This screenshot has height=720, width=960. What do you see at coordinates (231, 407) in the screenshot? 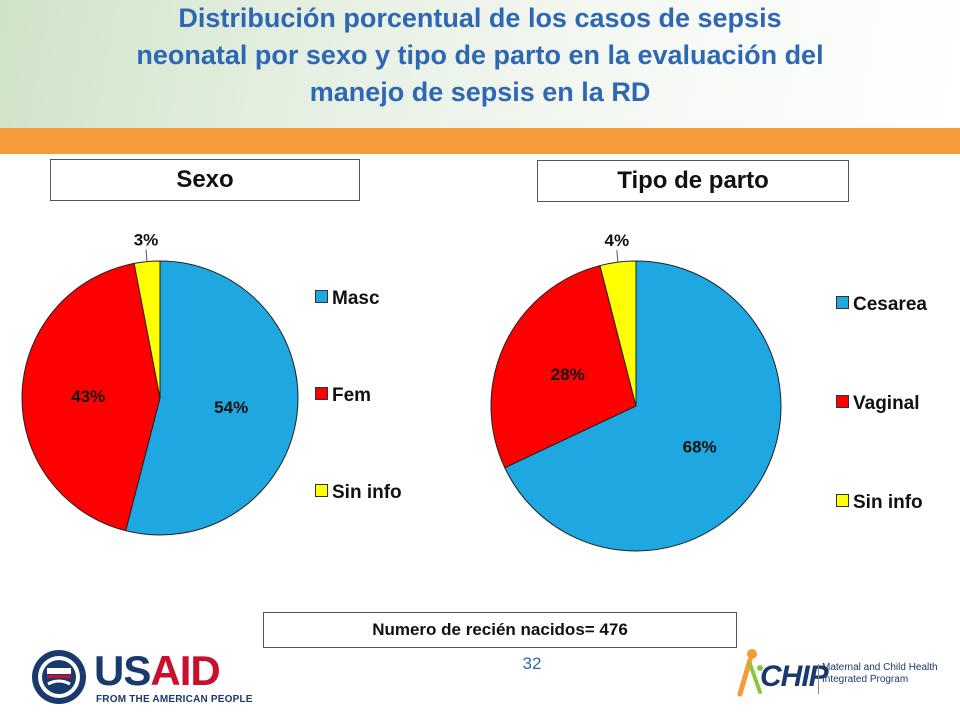
I see `data-label-masc: 54%` at bounding box center [231, 407].